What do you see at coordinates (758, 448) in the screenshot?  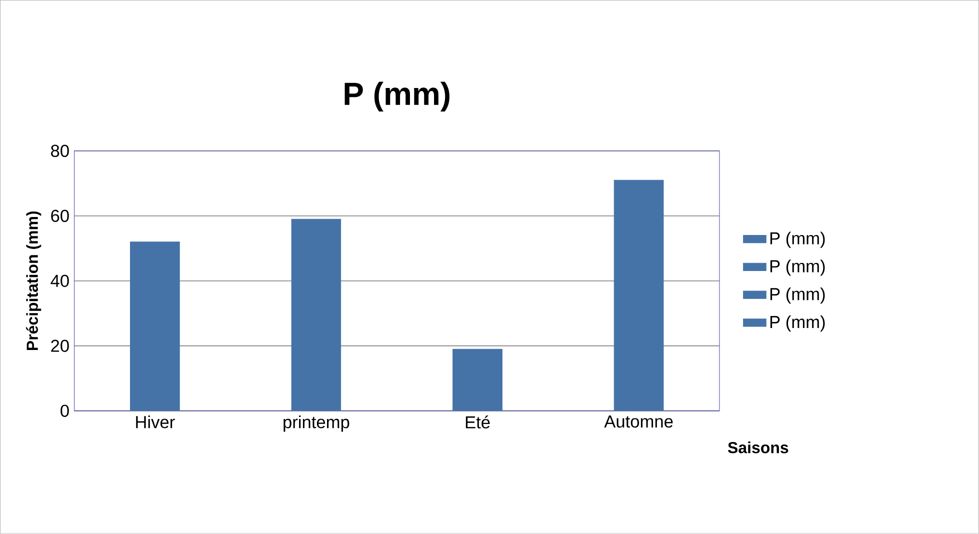 I see `x-axis-title: Saisons` at bounding box center [758, 448].